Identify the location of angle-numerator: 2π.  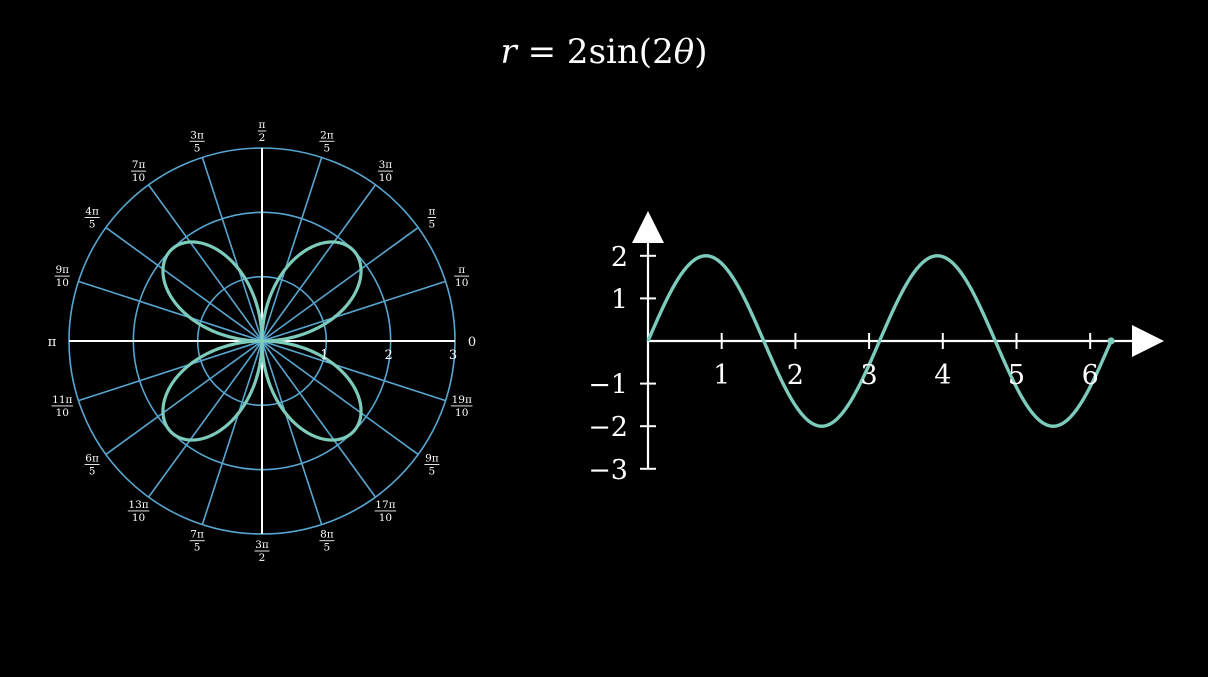
(327, 135).